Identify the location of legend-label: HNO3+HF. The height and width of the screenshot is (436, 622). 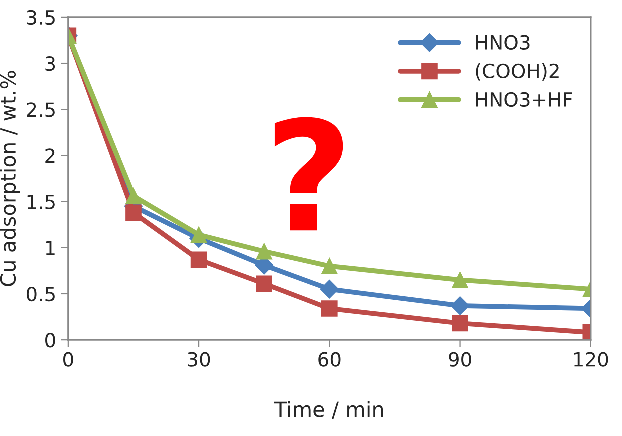
(524, 100).